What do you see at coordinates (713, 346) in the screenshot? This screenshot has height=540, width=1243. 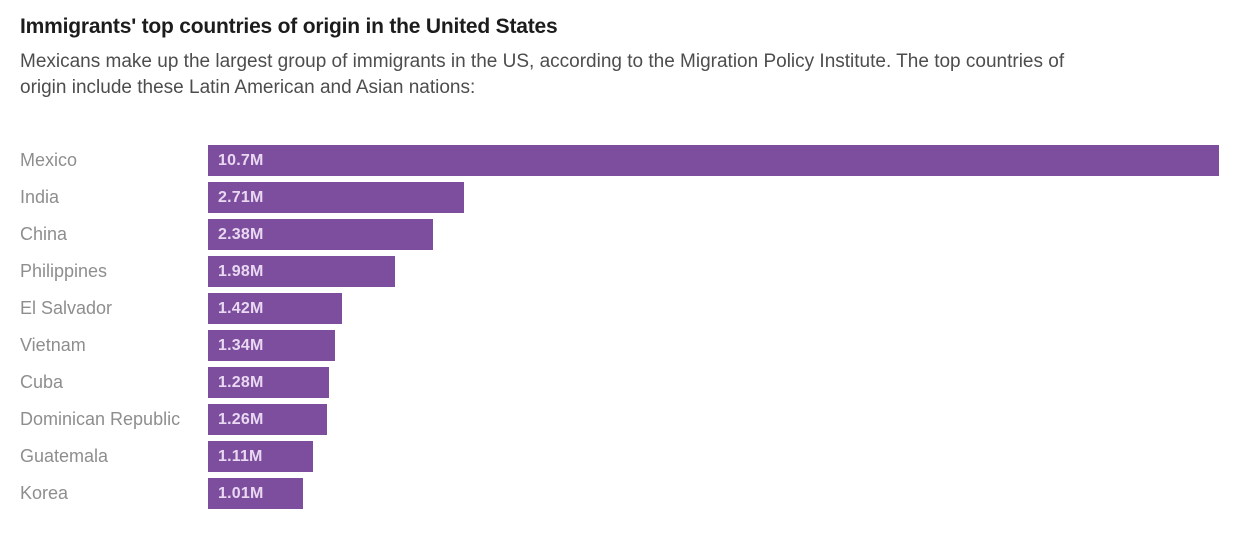 I see `bar-track: 1.34M` at bounding box center [713, 346].